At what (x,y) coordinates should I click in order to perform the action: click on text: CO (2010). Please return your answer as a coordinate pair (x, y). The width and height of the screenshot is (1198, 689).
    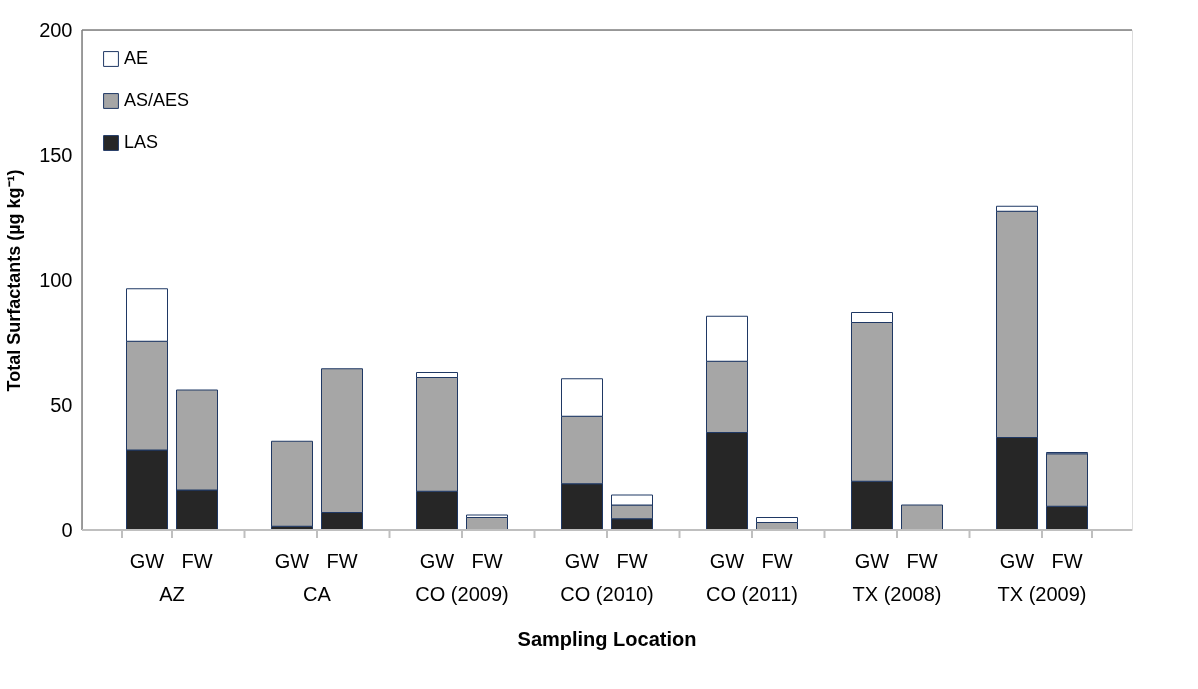
    Looking at the image, I should click on (607, 594).